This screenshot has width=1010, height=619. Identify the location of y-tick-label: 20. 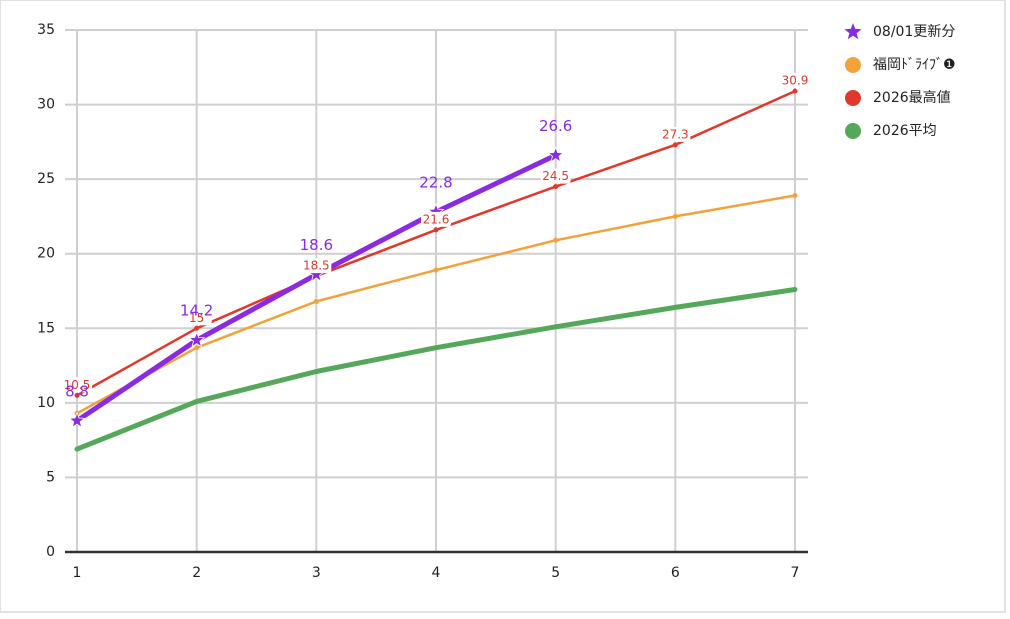
(46, 254).